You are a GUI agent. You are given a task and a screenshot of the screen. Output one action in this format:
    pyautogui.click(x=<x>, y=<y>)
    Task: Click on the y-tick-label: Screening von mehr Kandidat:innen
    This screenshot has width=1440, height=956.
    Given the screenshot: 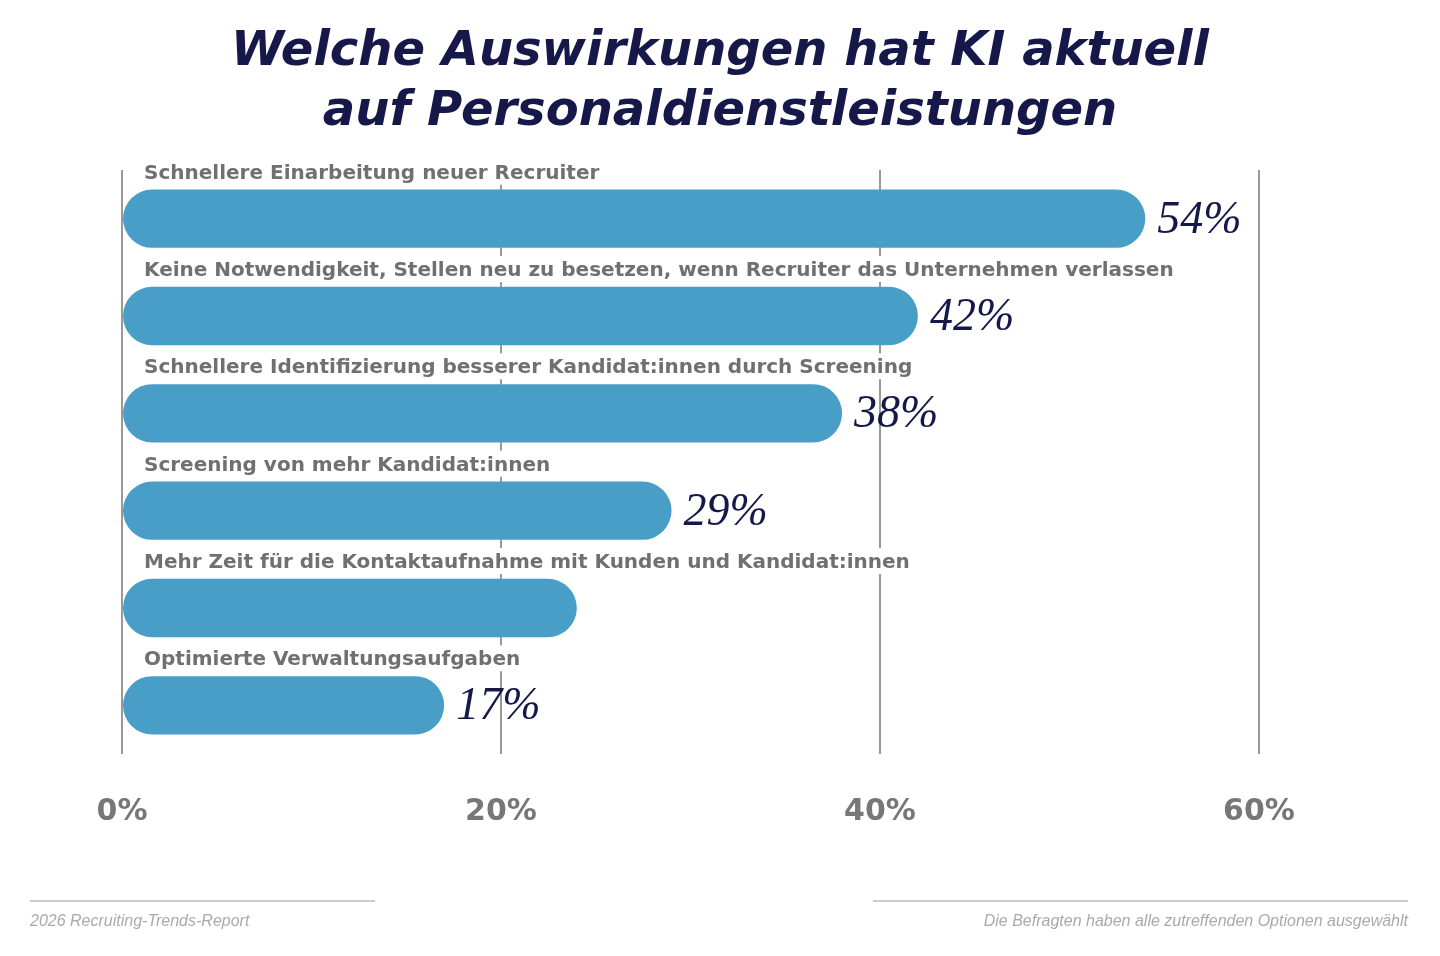 What is the action you would take?
    pyautogui.click(x=347, y=463)
    